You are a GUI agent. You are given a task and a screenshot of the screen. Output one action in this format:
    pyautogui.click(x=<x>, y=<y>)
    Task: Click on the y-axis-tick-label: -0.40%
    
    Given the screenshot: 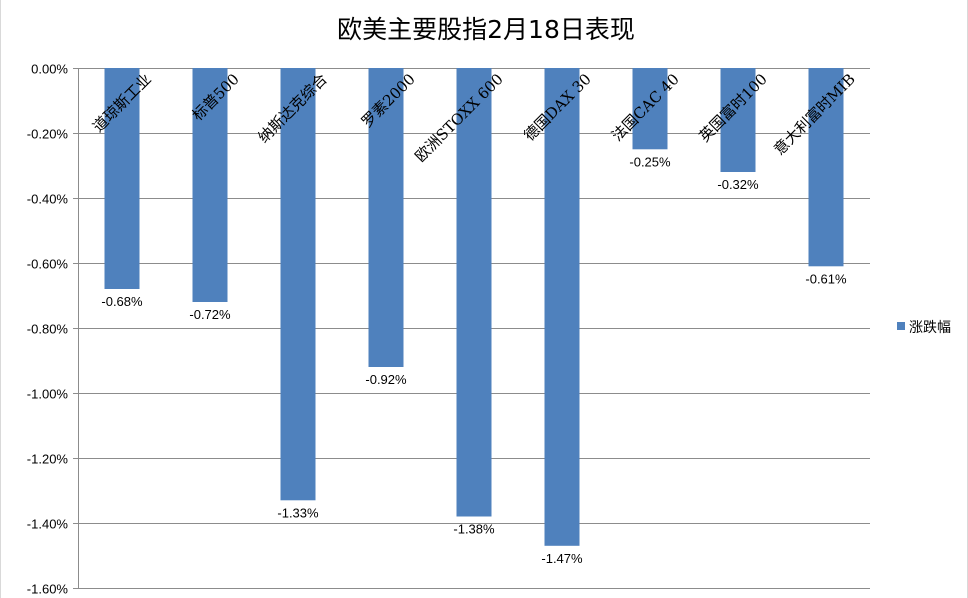 What is the action you would take?
    pyautogui.click(x=48, y=199)
    